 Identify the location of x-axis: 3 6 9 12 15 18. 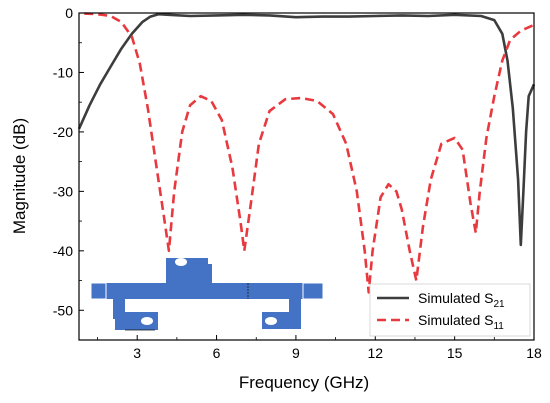
(319, 348).